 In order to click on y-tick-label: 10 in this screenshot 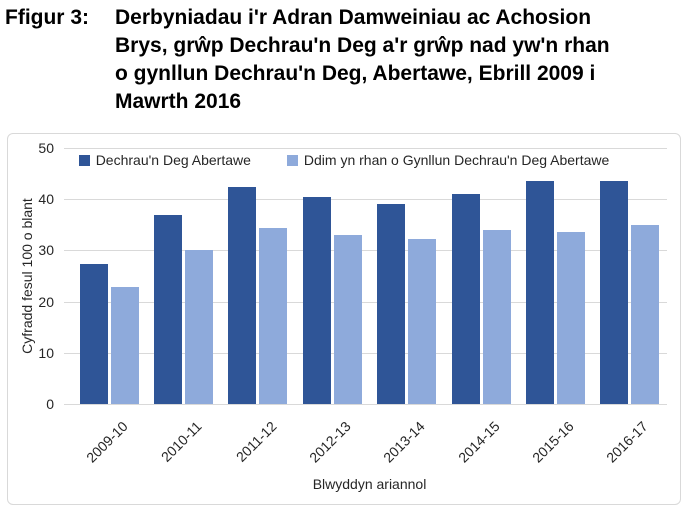, I will do `click(46, 352)`.